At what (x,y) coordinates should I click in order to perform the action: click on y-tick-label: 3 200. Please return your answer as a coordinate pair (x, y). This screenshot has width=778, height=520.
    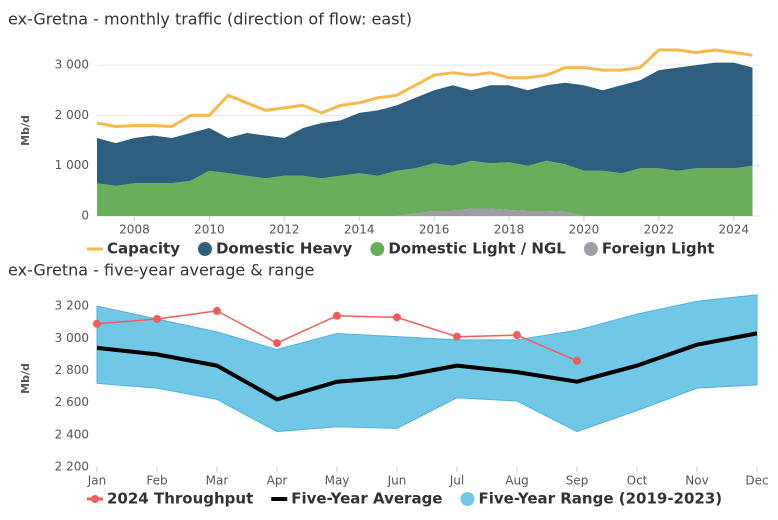
    Looking at the image, I should click on (72, 306).